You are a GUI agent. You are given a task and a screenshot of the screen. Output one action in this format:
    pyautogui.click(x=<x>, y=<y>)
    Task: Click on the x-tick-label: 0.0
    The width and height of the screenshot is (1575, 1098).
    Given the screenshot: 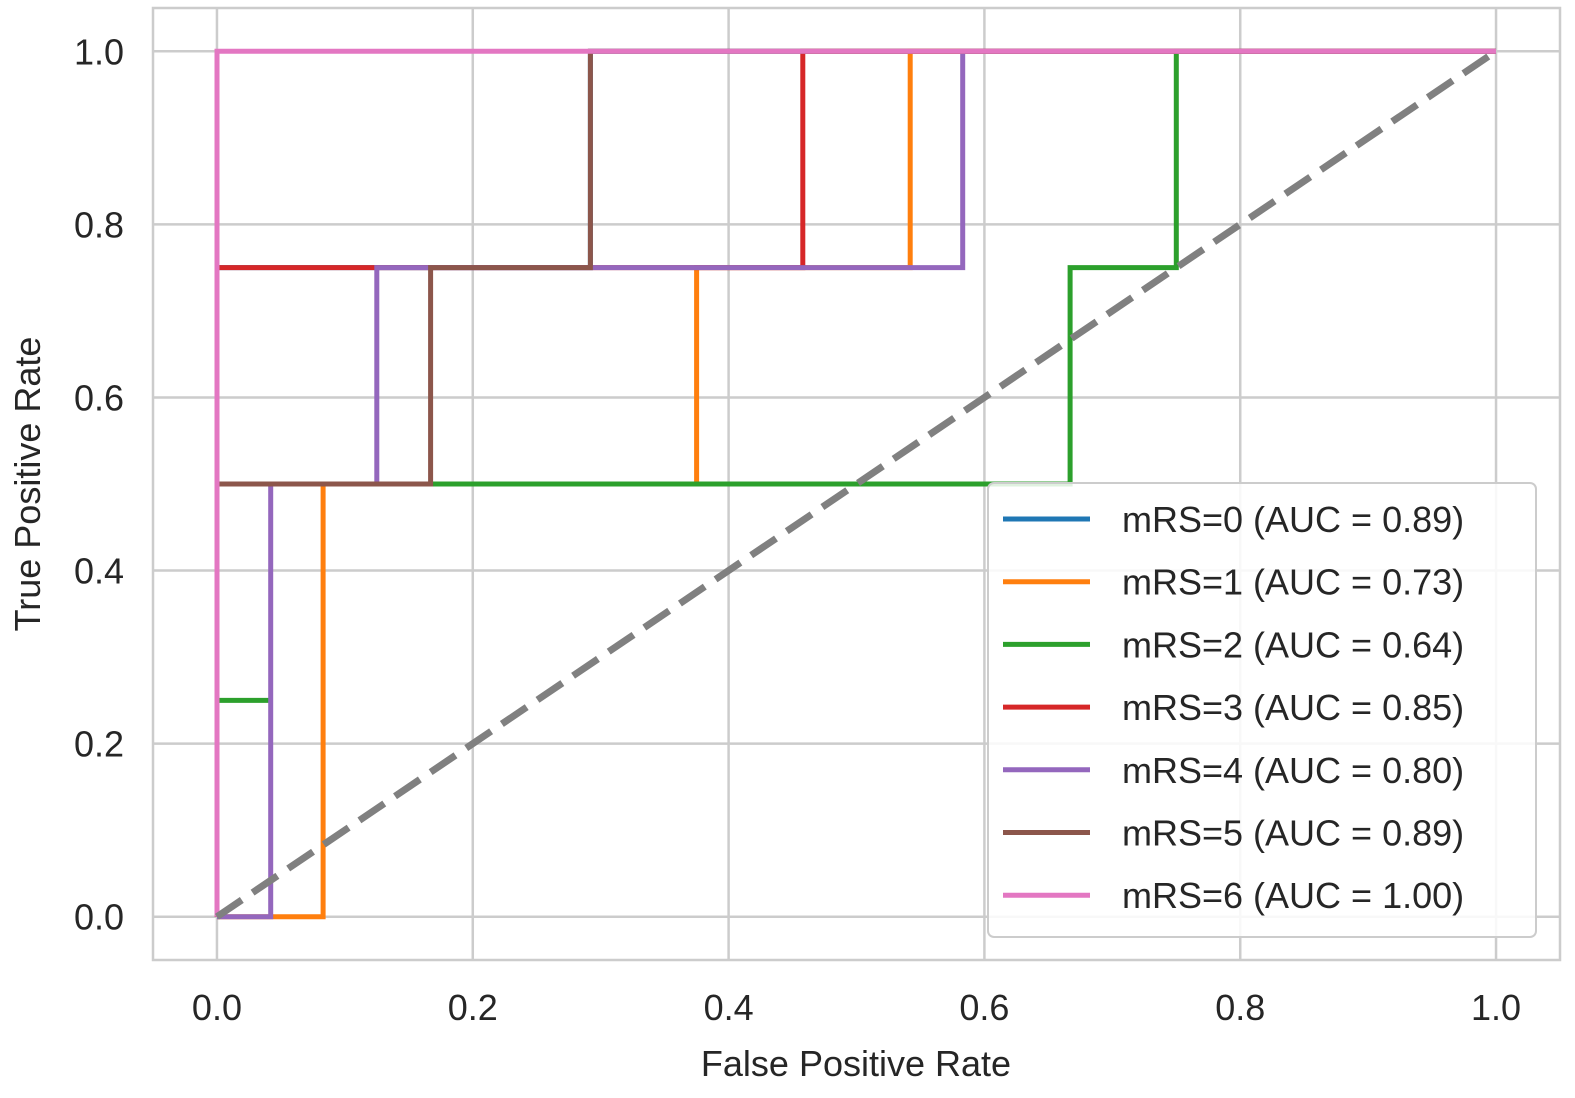 What is the action you would take?
    pyautogui.click(x=217, y=1007)
    